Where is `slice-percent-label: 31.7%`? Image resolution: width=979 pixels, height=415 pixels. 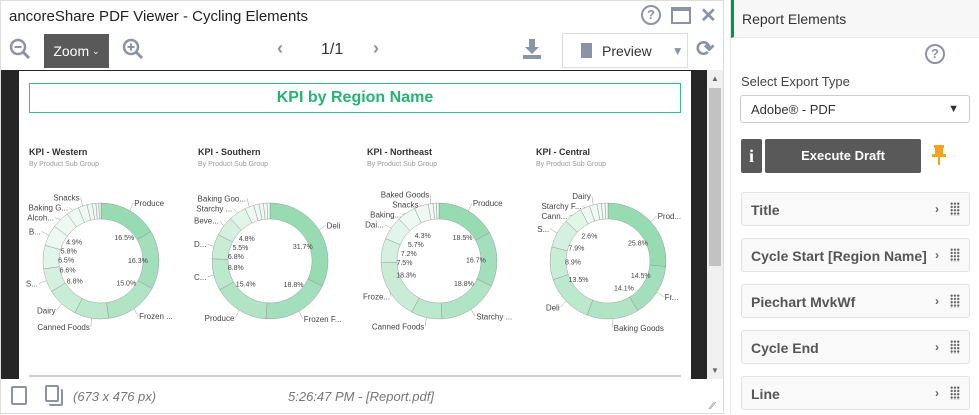 slice-percent-label: 31.7% is located at coordinates (303, 247).